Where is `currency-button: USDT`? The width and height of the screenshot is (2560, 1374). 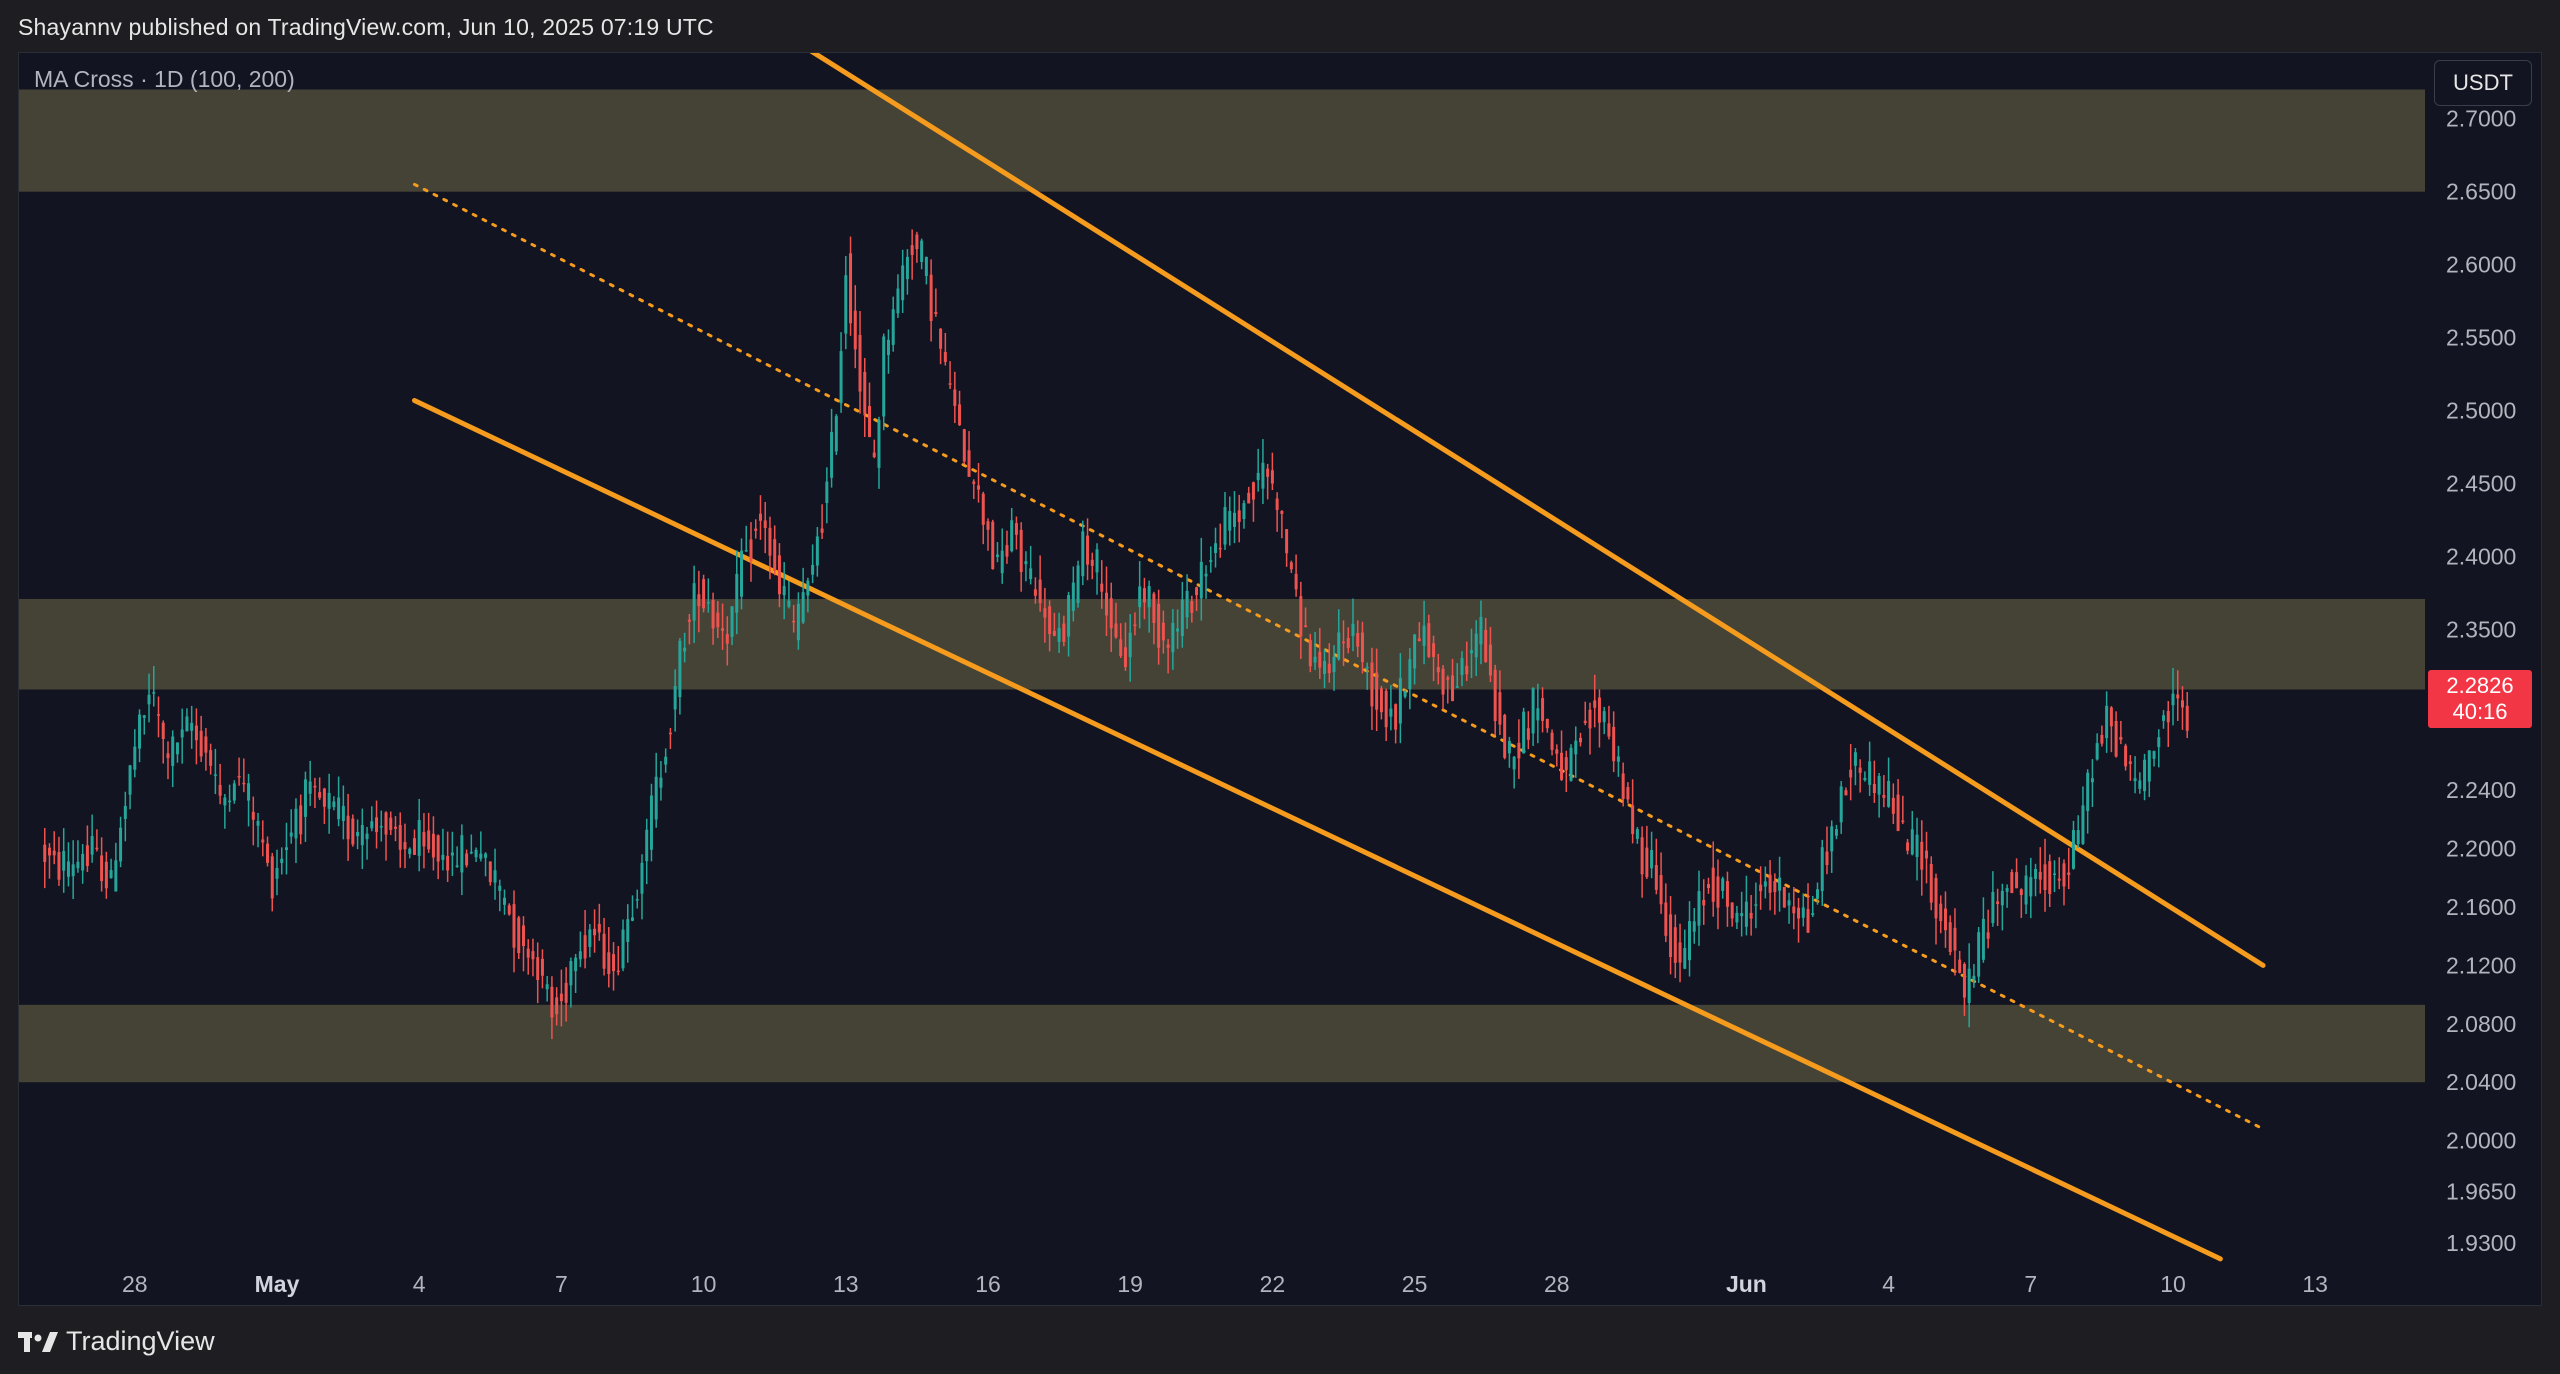
currency-button: USDT is located at coordinates (2483, 83).